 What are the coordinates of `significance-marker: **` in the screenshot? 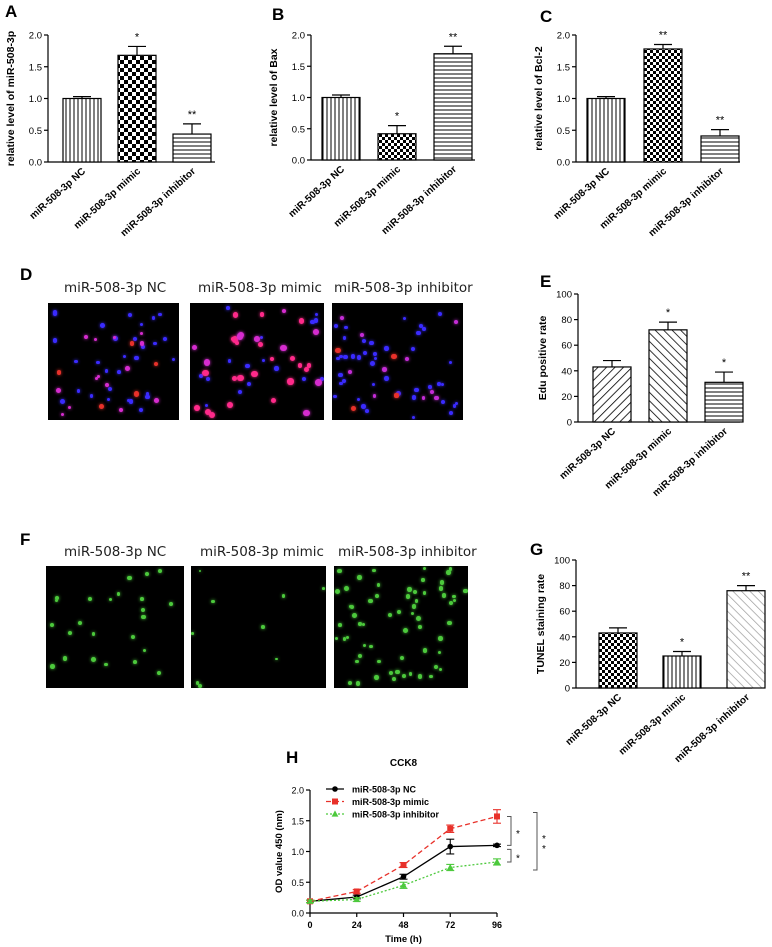 It's located at (746, 577).